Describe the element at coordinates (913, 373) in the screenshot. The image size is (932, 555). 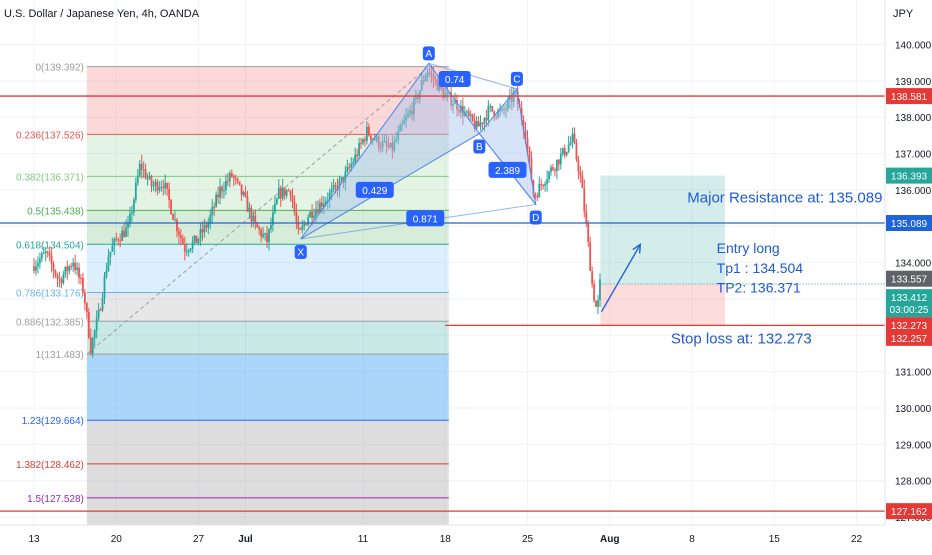
I see `price-tick-label: 131.000` at that location.